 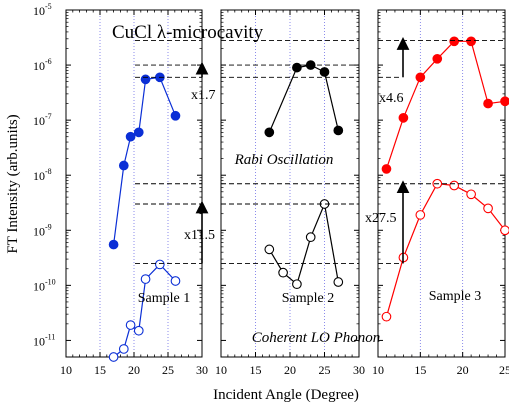 I want to click on y-tick-label: 10⁻⁸, so click(x=42, y=175).